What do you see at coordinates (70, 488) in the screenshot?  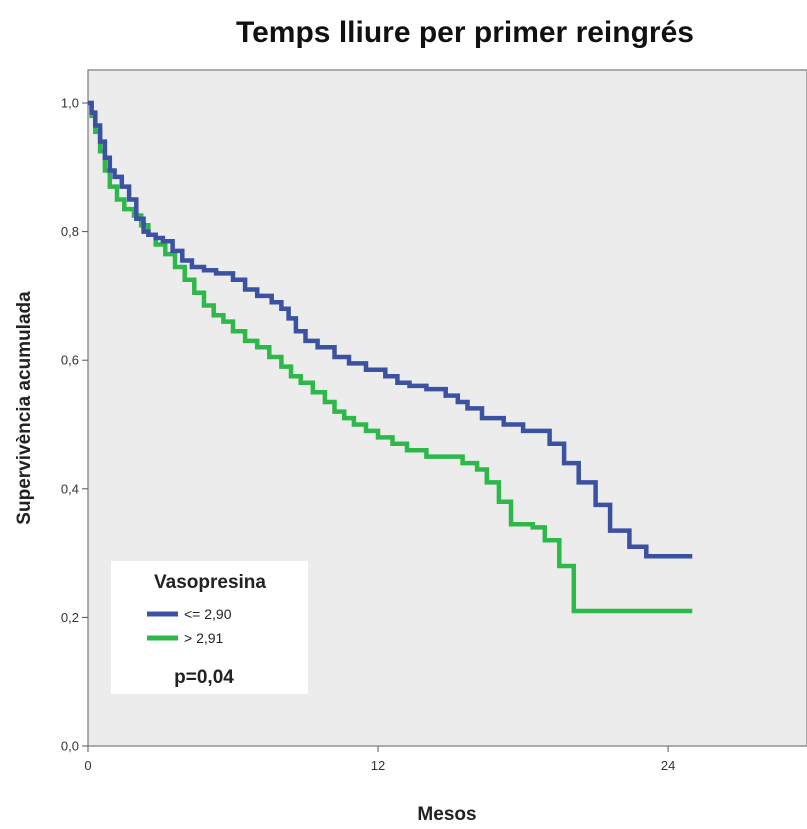 I see `y-tick-label: 0,4` at bounding box center [70, 488].